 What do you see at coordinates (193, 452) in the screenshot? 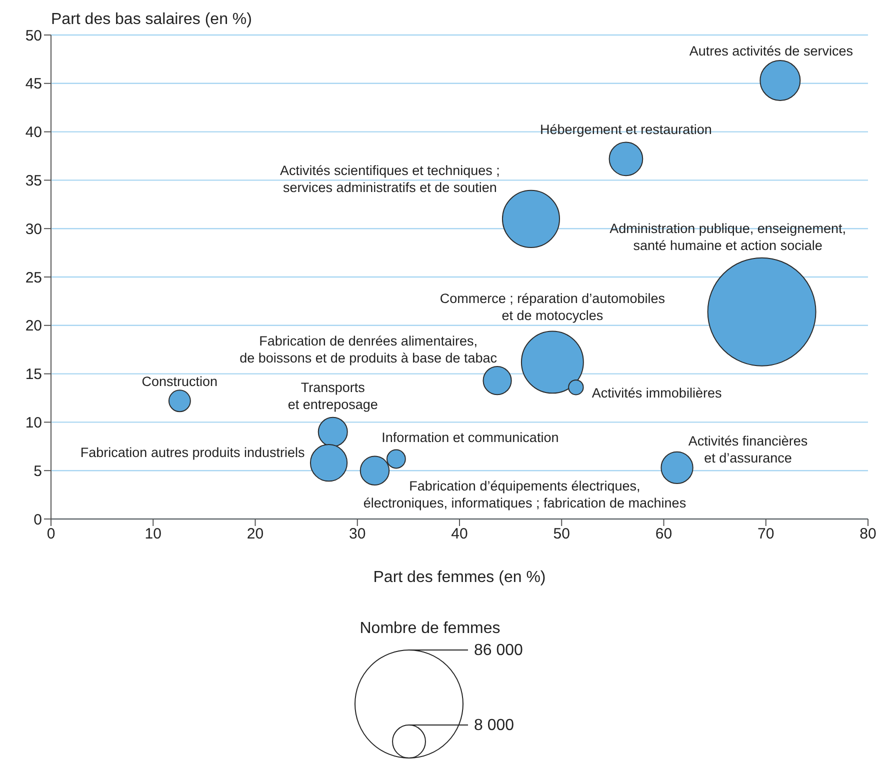
I see `annotation: Fabrication autres produits industriels` at bounding box center [193, 452].